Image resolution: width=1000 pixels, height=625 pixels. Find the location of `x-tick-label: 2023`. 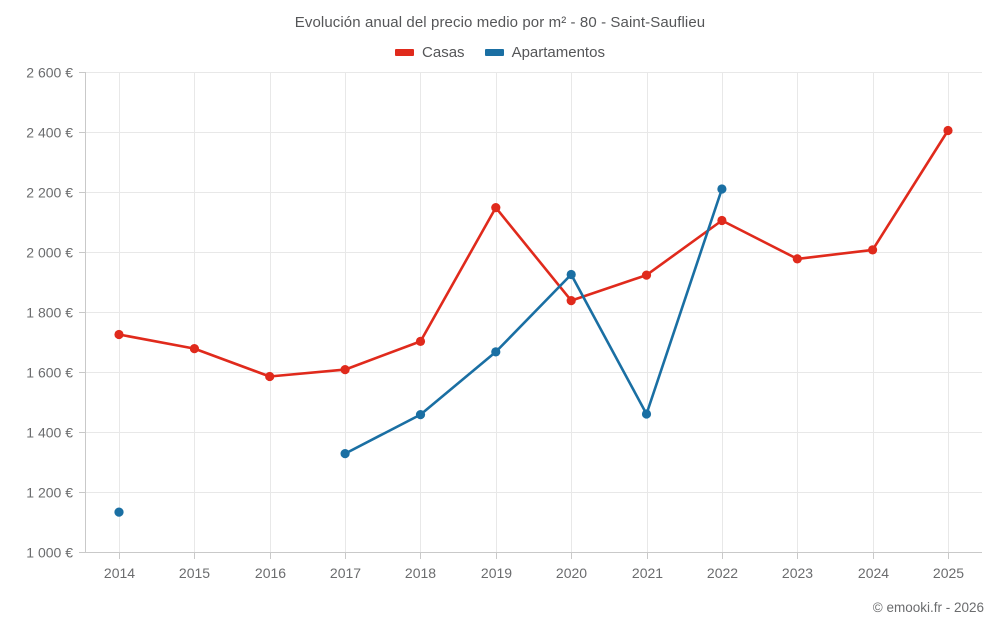

x-tick-label: 2023 is located at coordinates (797, 573).